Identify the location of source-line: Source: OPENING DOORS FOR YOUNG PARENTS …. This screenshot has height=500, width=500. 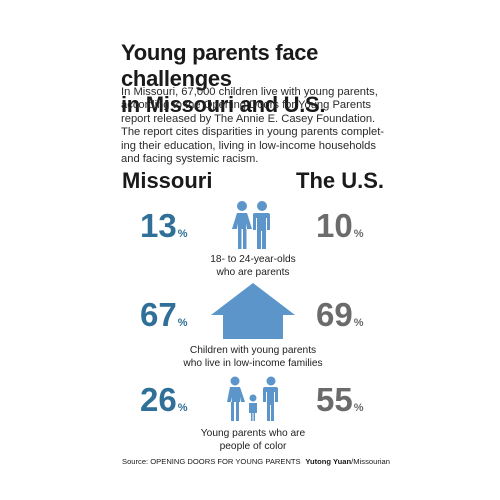
(256, 462).